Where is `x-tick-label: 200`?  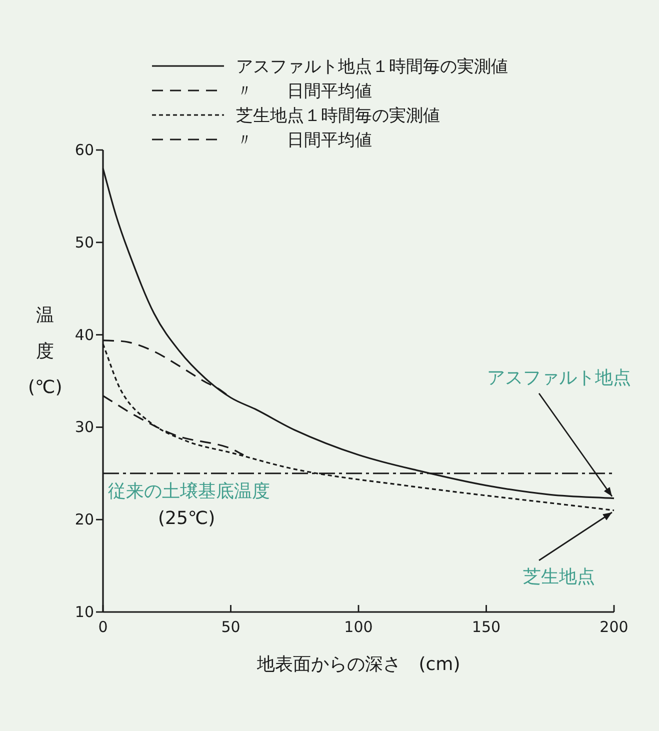 x-tick-label: 200 is located at coordinates (614, 627).